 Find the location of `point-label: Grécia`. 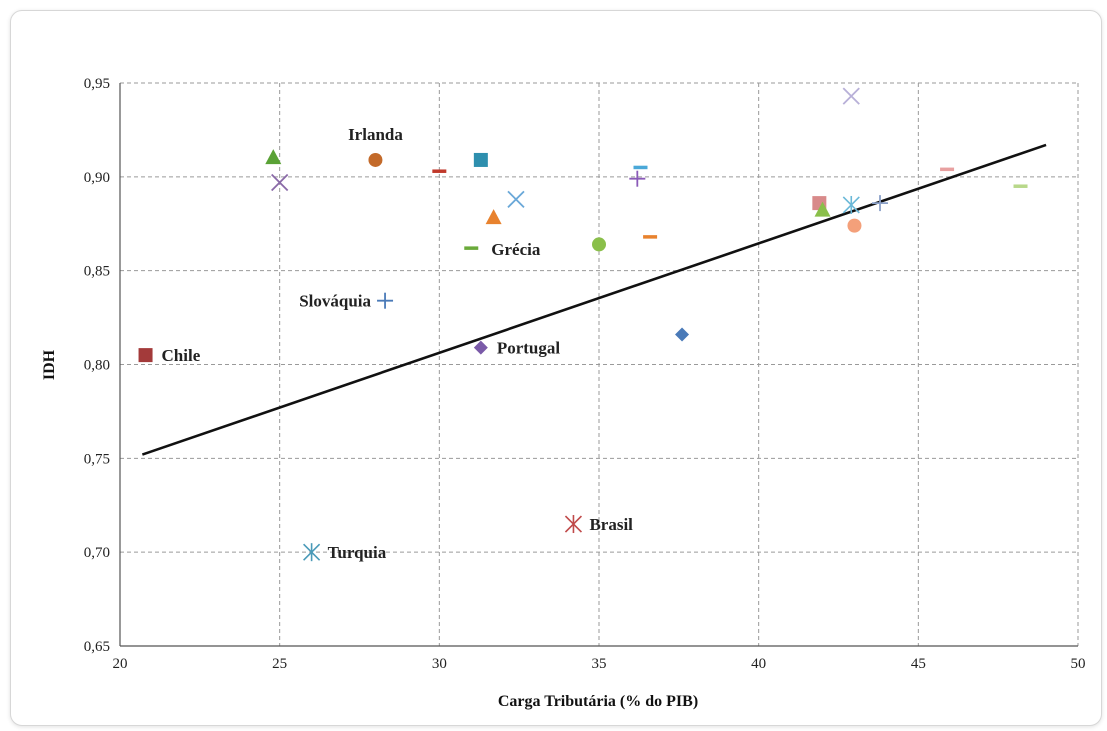

point-label: Grécia is located at coordinates (516, 249).